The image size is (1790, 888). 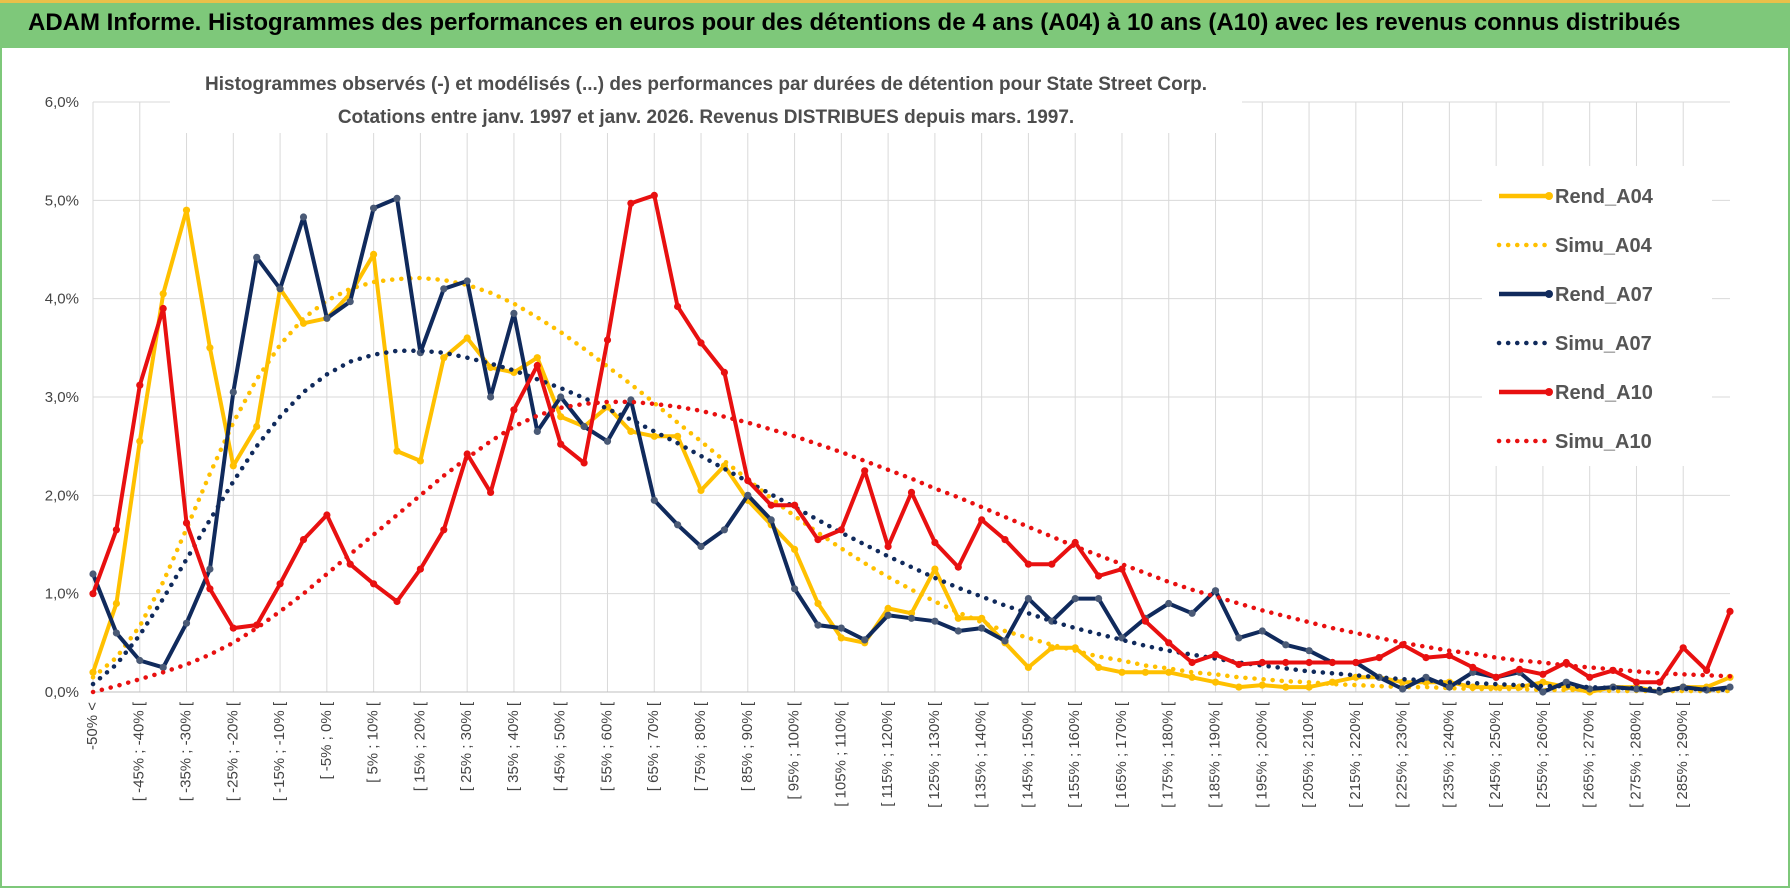 What do you see at coordinates (1074, 754) in the screenshot?
I see `x-tick-label: [ 155% ; 160% [` at bounding box center [1074, 754].